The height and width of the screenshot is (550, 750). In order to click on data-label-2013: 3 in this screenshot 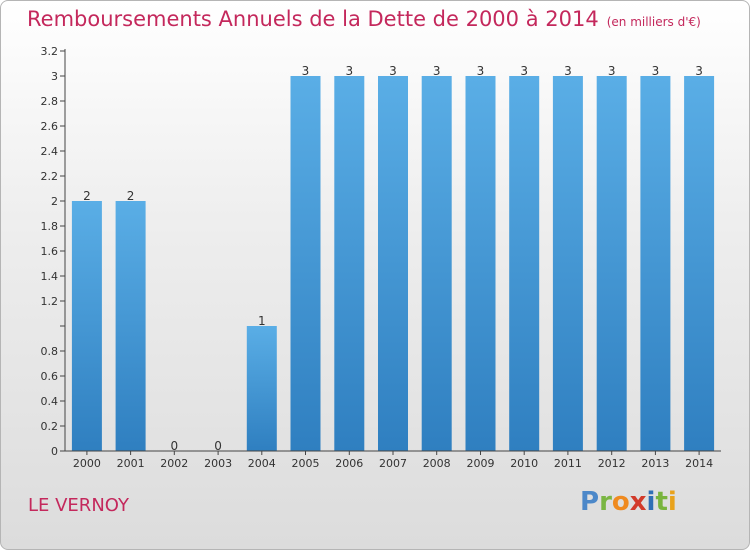, I will do `click(656, 71)`.